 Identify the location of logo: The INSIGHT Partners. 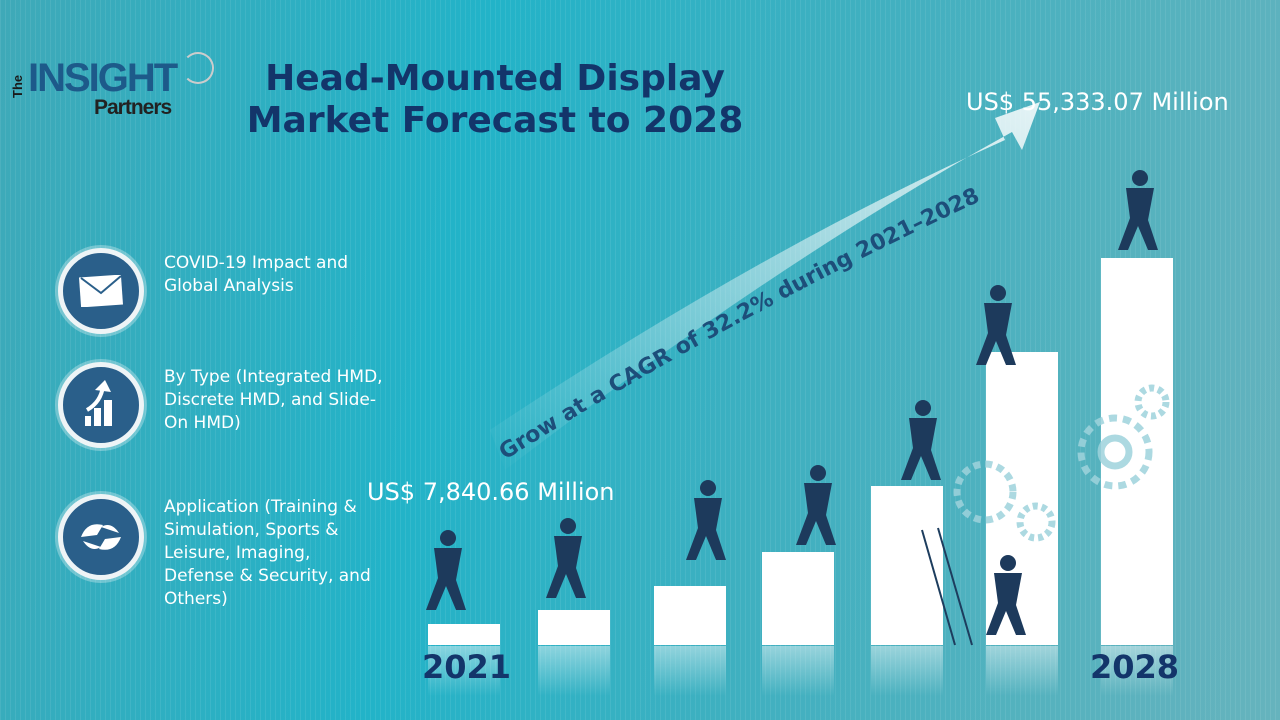
(111, 87).